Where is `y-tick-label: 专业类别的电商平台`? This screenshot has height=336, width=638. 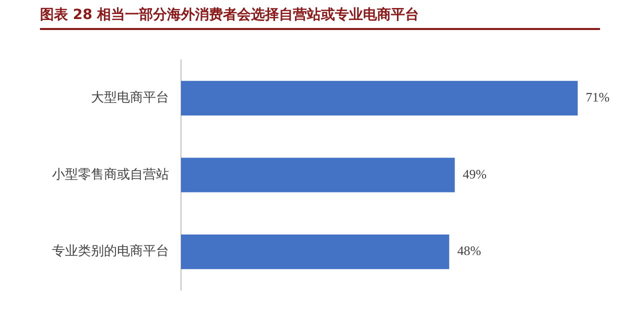
y-tick-label: 专业类别的电商平台 is located at coordinates (110, 250).